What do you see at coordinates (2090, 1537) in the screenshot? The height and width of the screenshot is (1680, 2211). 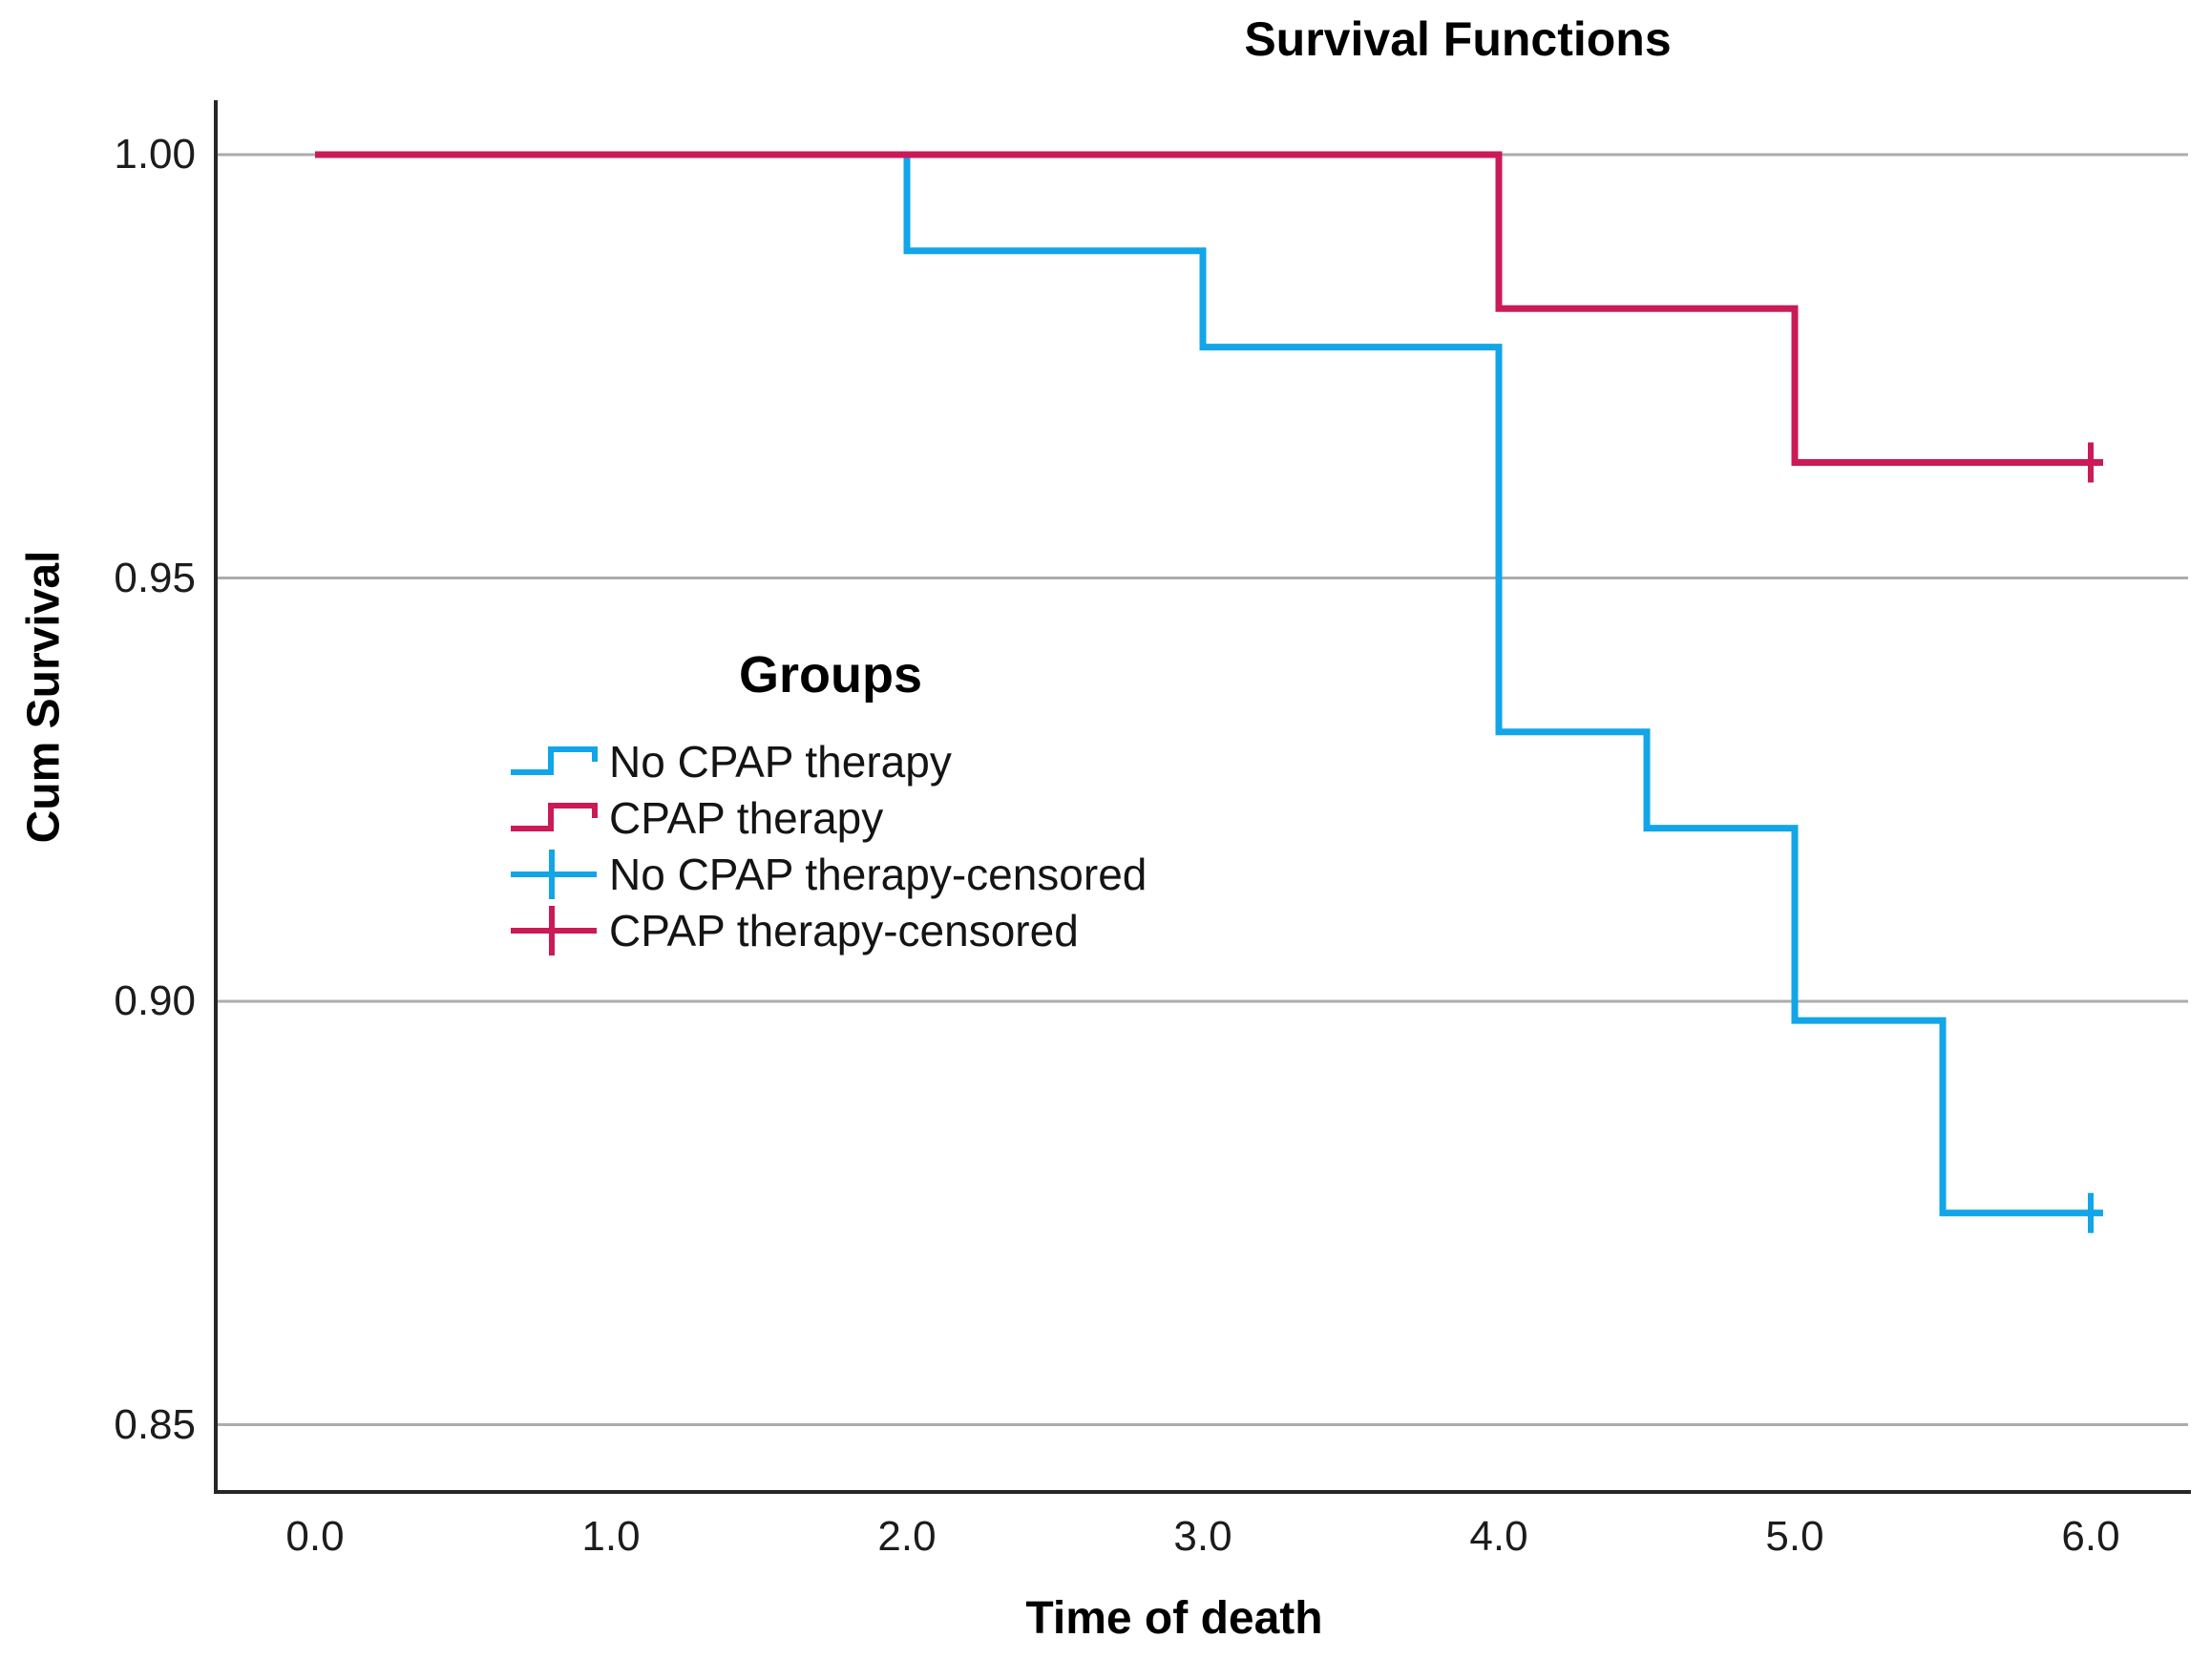 I see `x-tick-label: 6.0` at bounding box center [2090, 1537].